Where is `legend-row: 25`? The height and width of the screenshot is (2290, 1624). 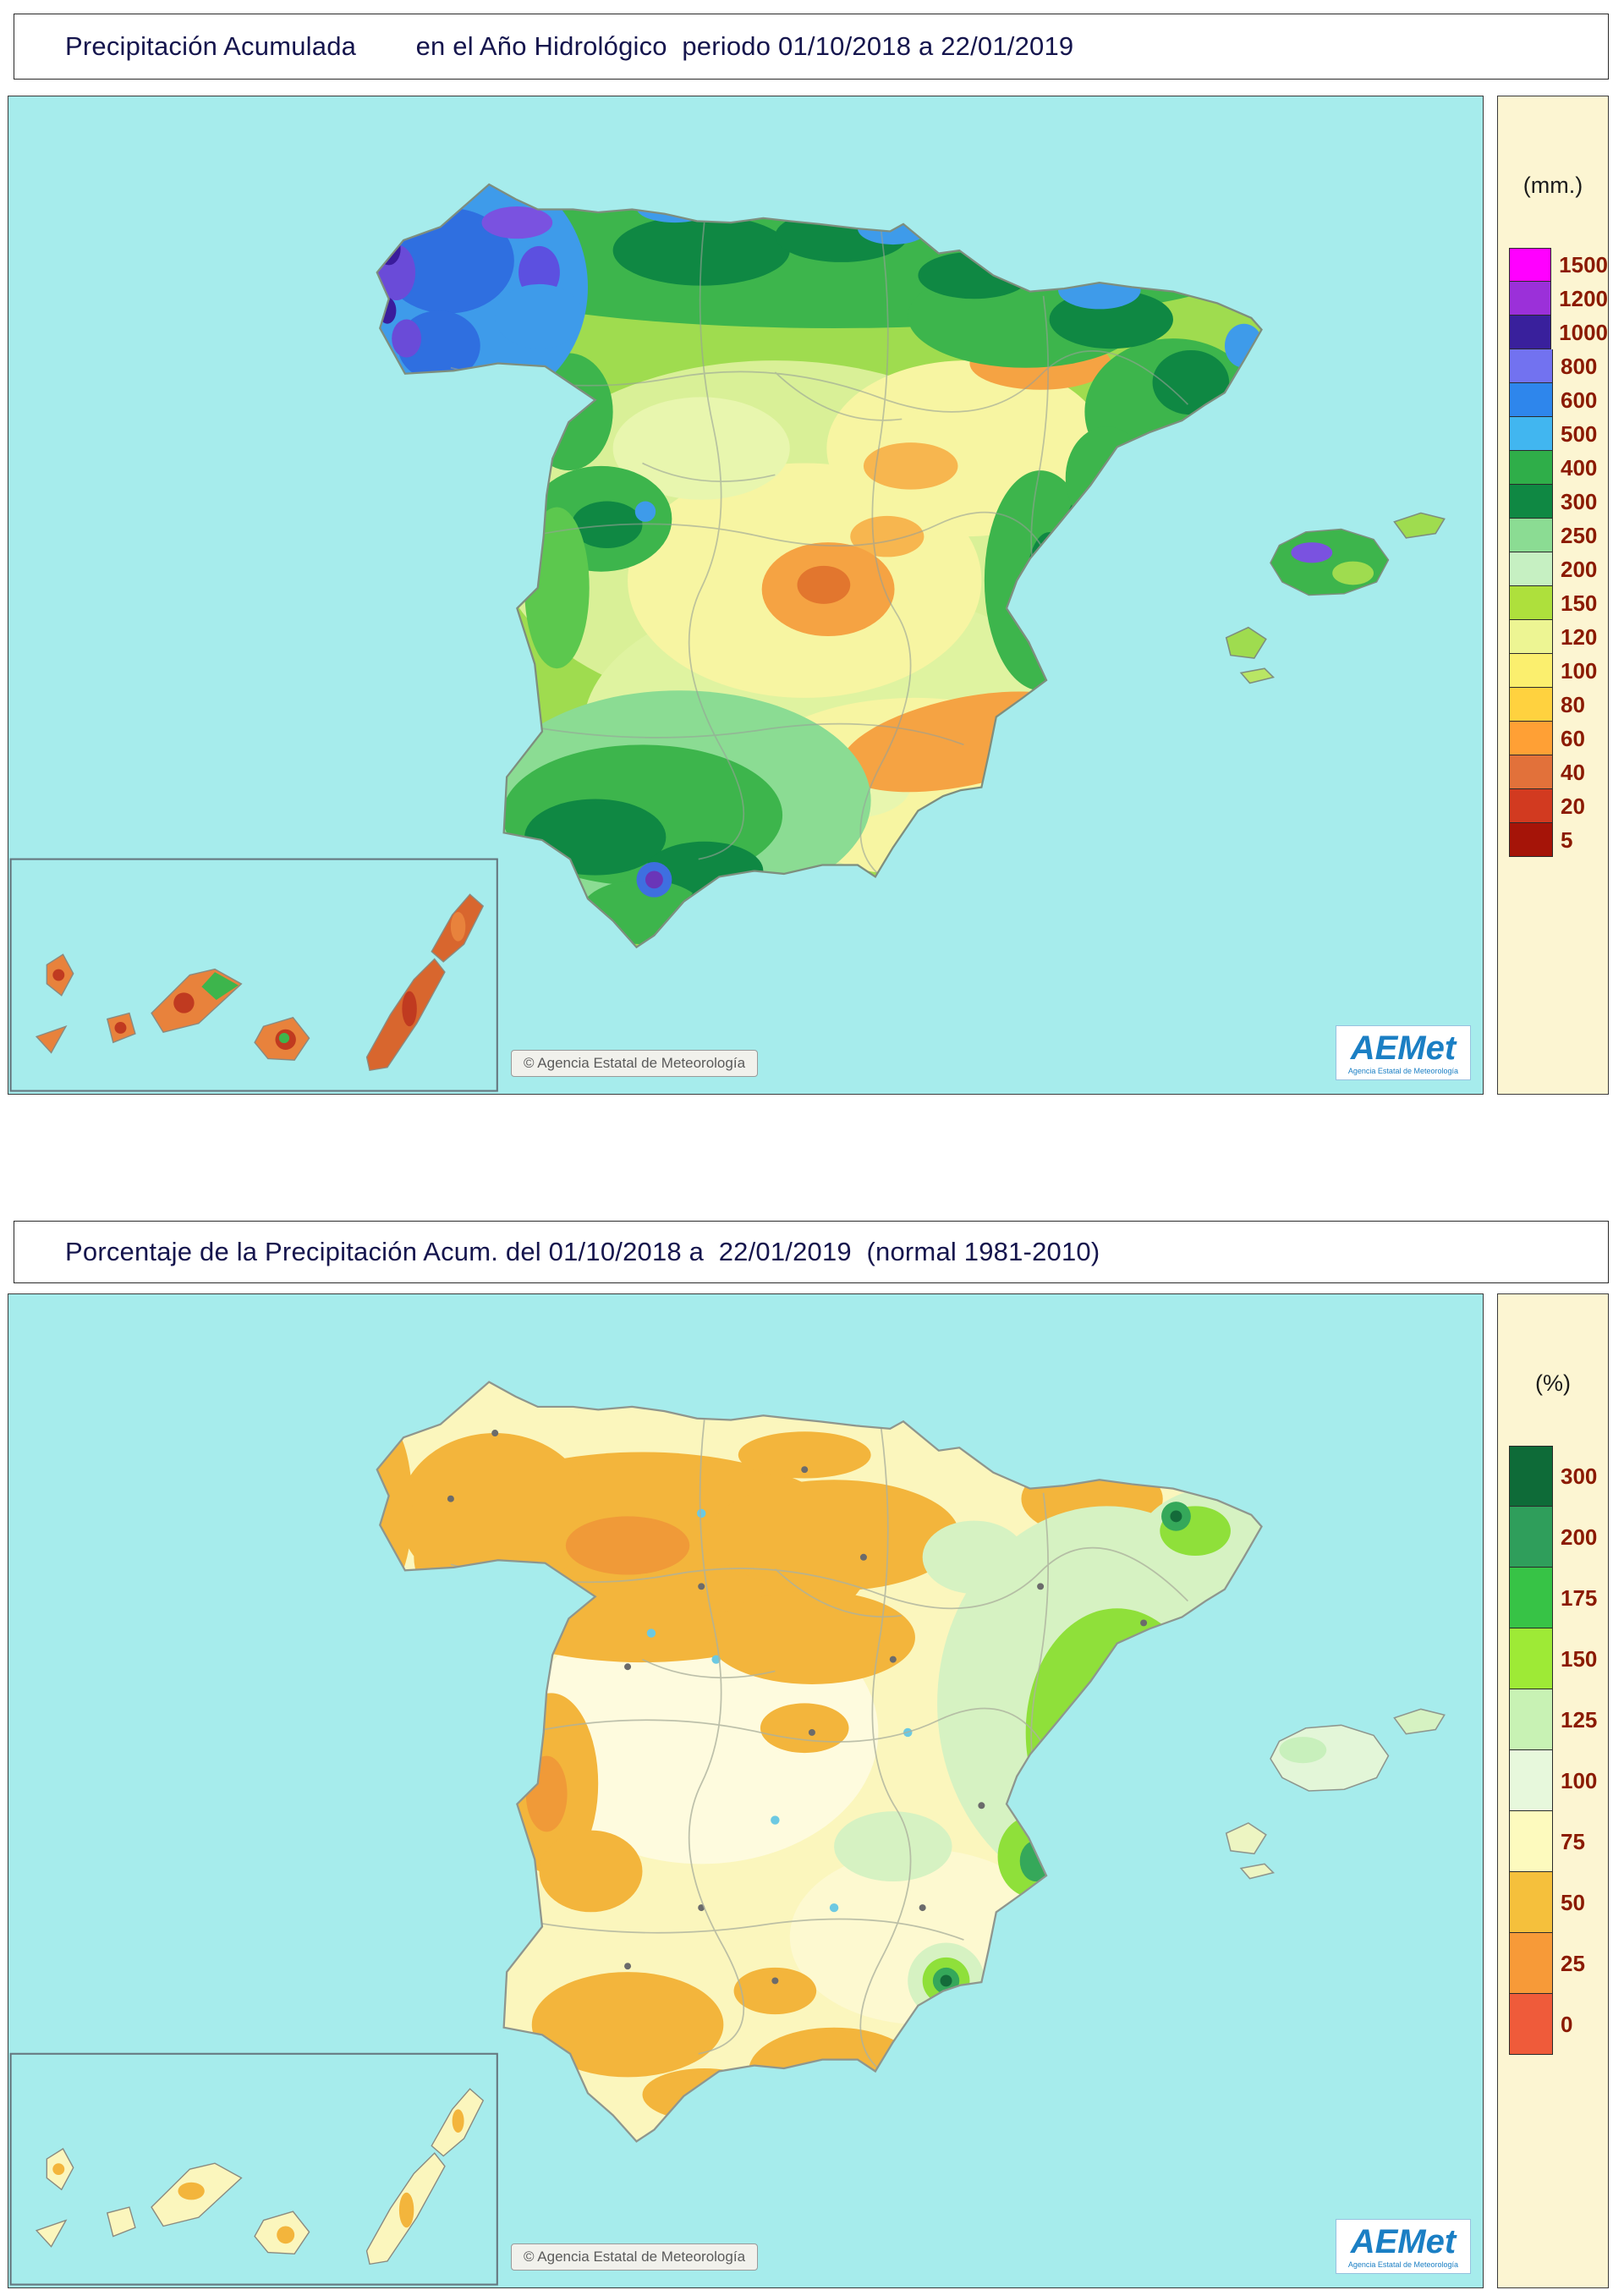
legend-row: 25 is located at coordinates (1559, 1964).